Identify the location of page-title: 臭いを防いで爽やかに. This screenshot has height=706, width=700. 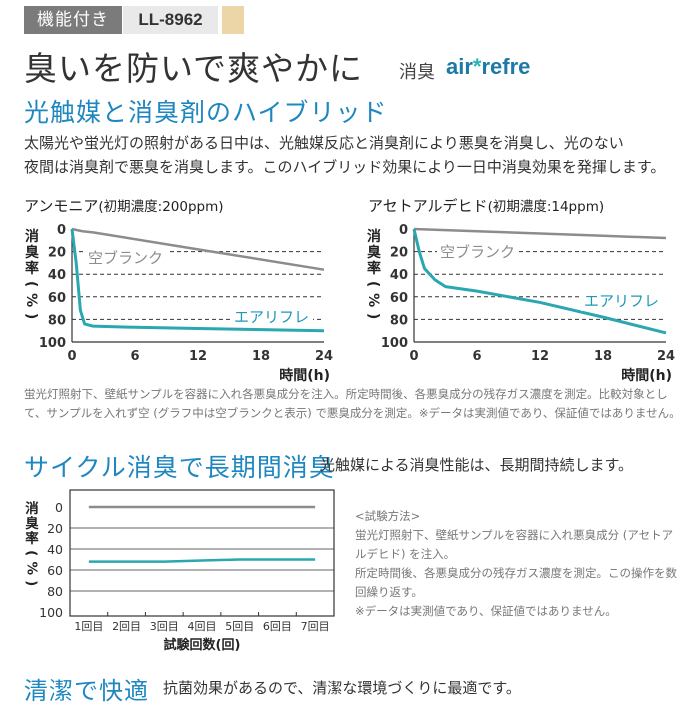
(194, 68).